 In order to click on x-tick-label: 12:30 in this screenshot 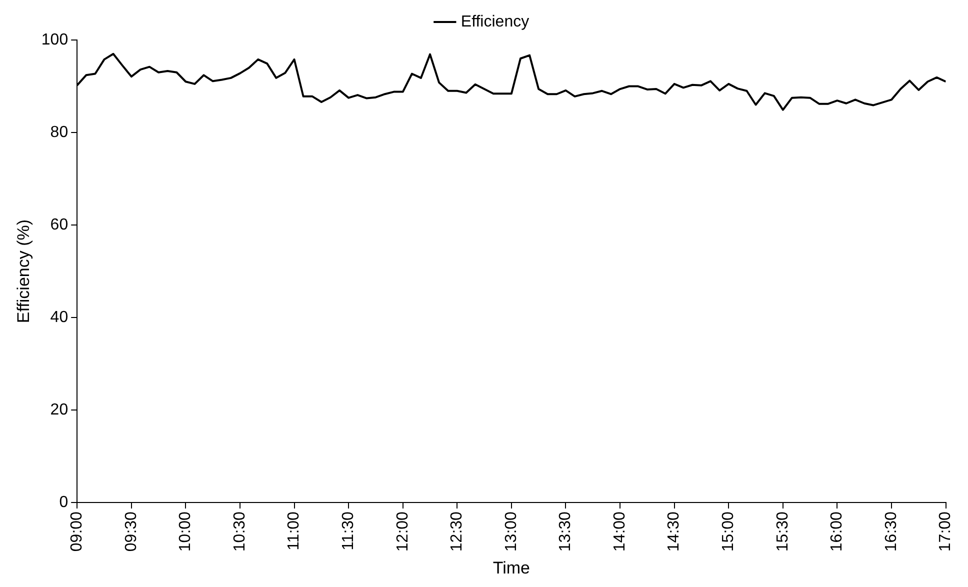, I will do `click(457, 531)`.